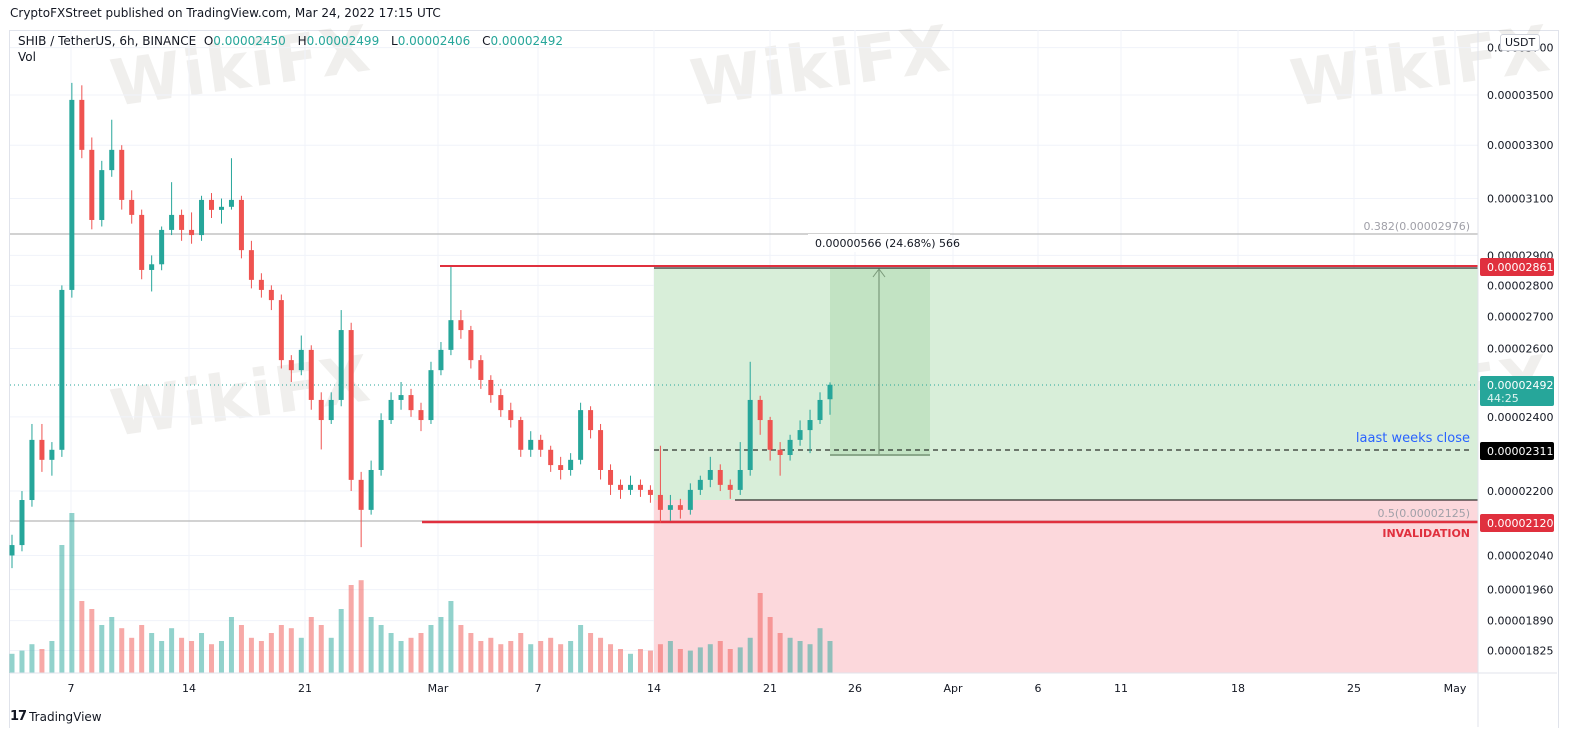  I want to click on time-tick: 18, so click(1238, 688).